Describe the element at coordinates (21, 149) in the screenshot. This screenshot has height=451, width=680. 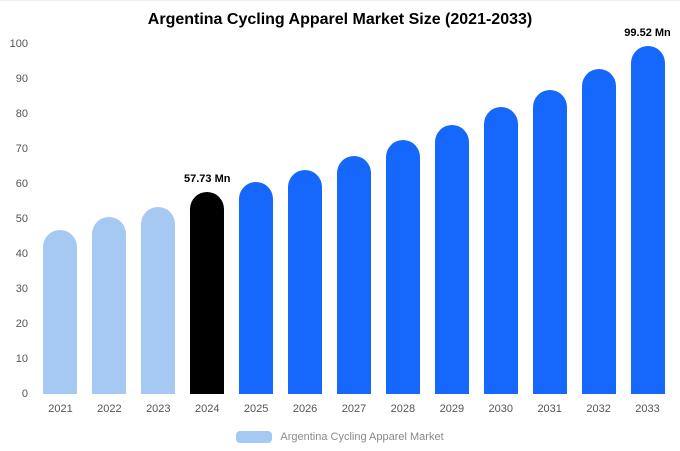
I see `y-tick-label: 70` at that location.